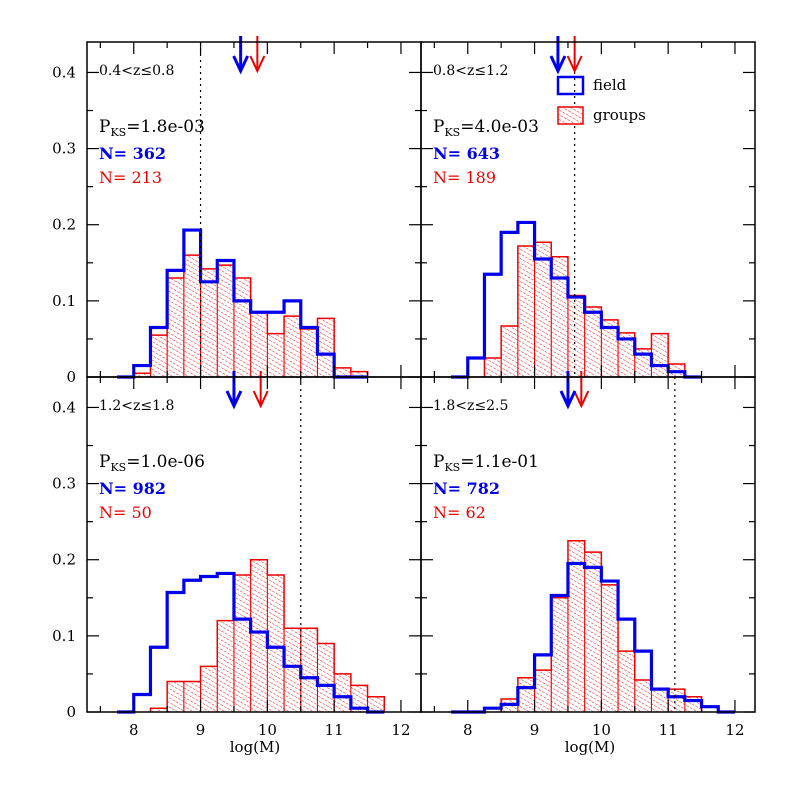 This screenshot has width=797, height=797. I want to click on n-groups-label: N= 189, so click(464, 177).